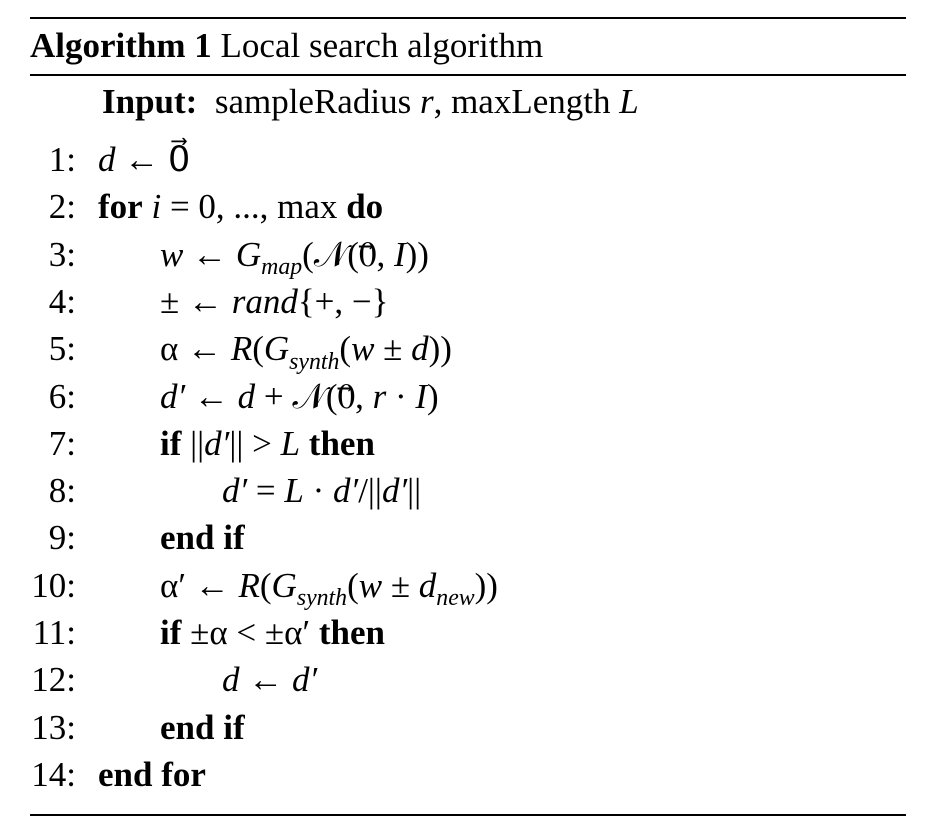 The height and width of the screenshot is (833, 941). I want to click on text-segment: R, so click(249, 585).